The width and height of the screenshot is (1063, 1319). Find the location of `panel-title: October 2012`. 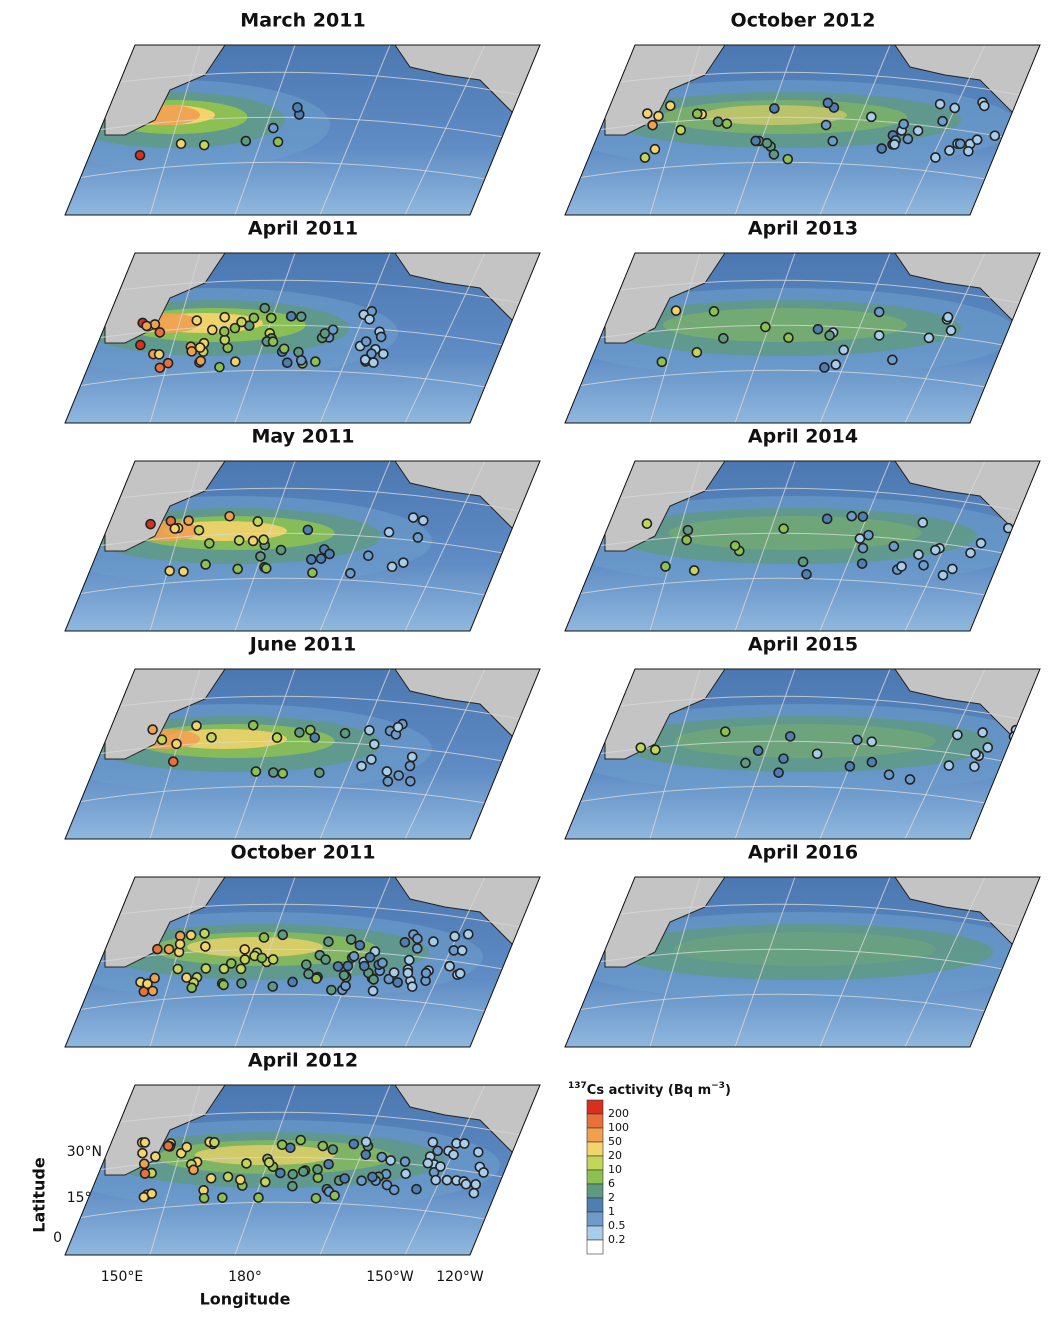

panel-title: October 2012 is located at coordinates (803, 21).